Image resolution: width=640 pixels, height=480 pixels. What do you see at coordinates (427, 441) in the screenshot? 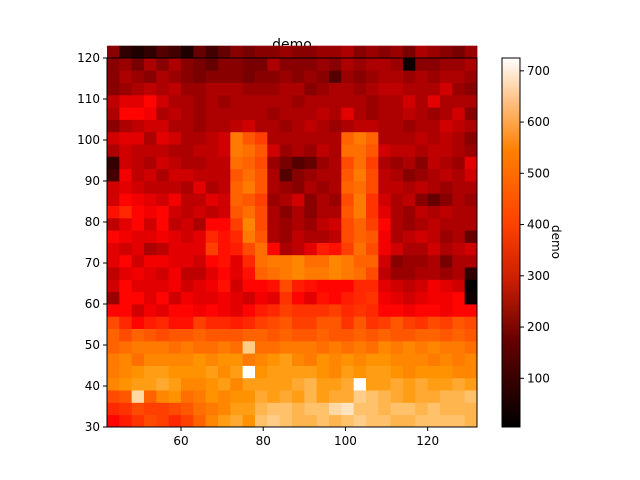
I see `x-tick-label: 120` at bounding box center [427, 441].